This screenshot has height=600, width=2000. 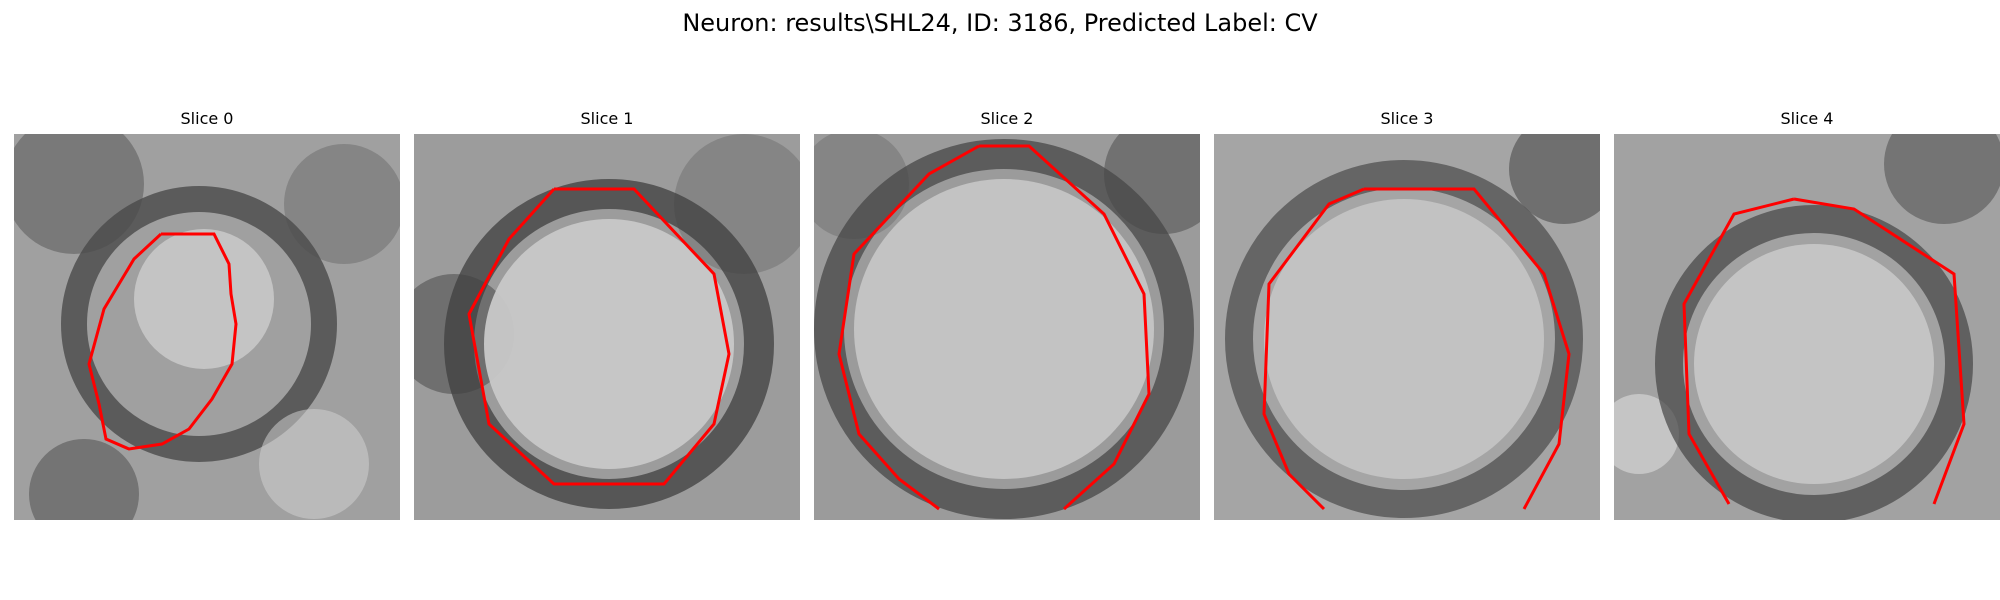 I want to click on slice-title: Slice 4, so click(x=1807, y=118).